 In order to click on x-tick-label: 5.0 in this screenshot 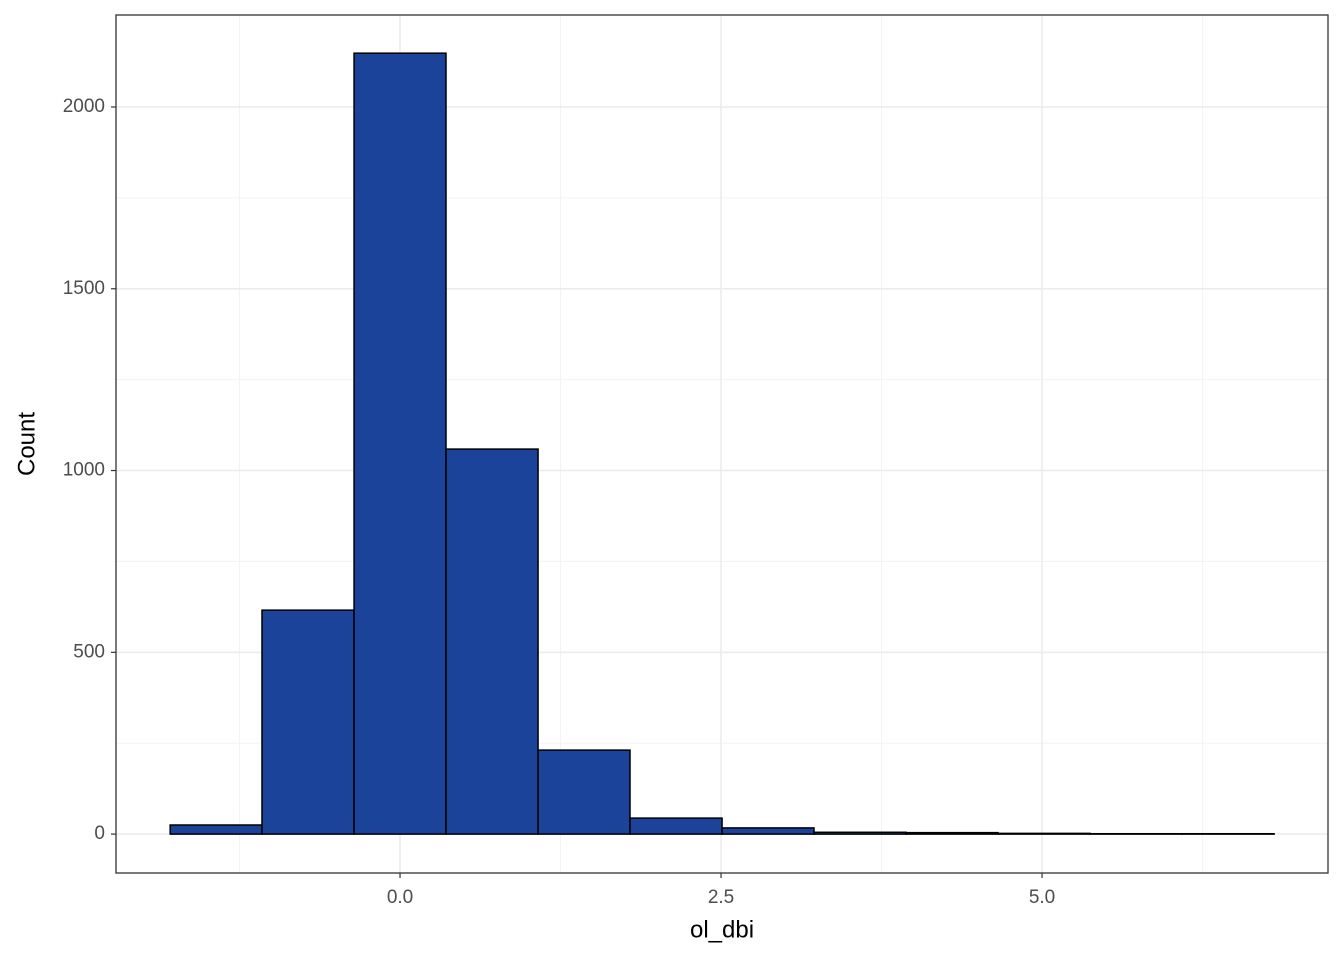, I will do `click(1042, 897)`.